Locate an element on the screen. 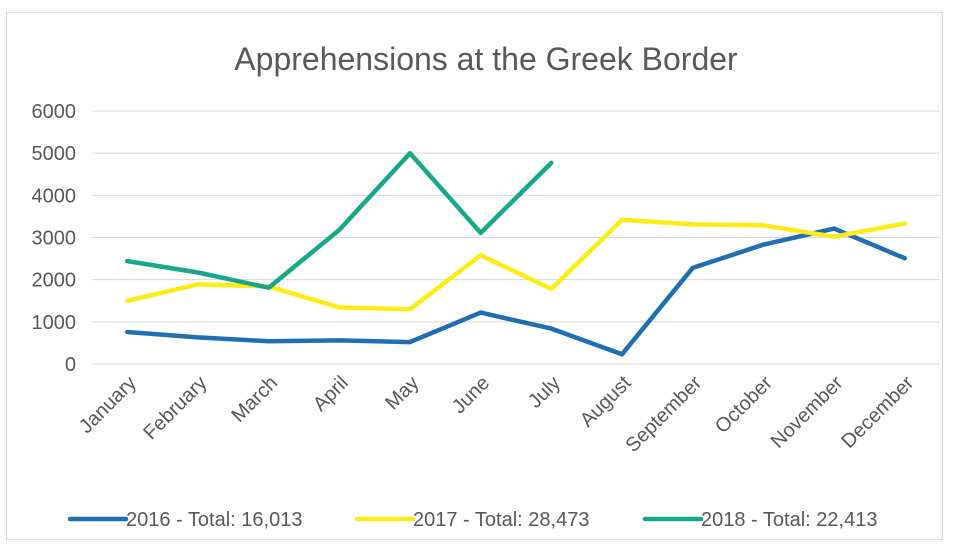  y-axis-ticks: 0 1000 2000 3000 4000 5000 6000 is located at coordinates (54, 238).